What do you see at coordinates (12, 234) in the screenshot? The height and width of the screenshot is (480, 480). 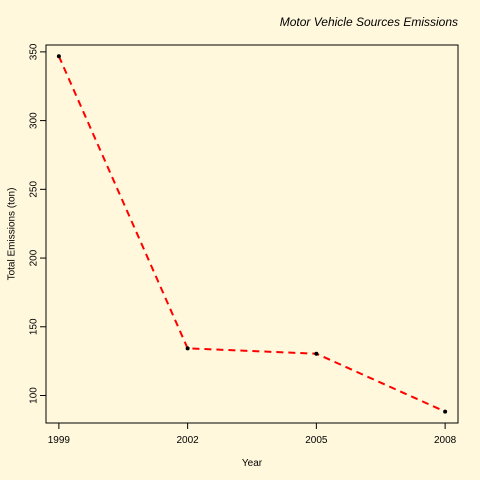 I see `y-axis-title: Total Emissions (ton)` at bounding box center [12, 234].